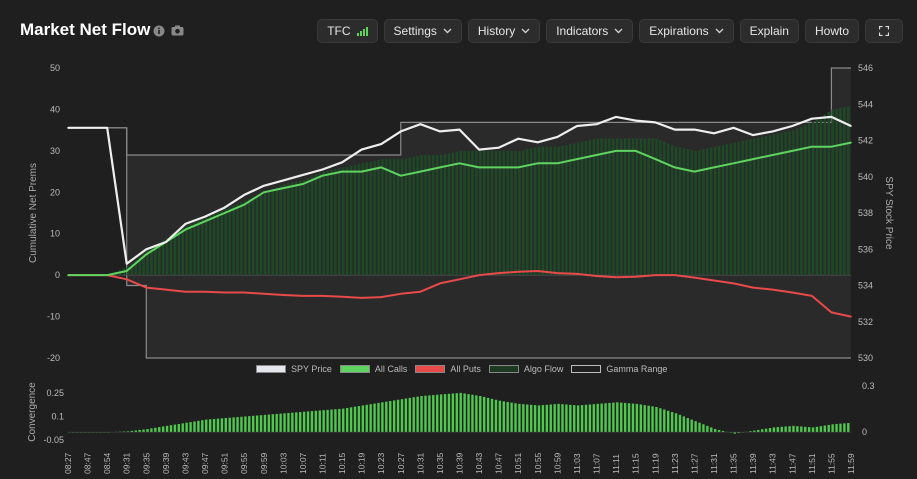 The width and height of the screenshot is (917, 479). Describe the element at coordinates (294, 369) in the screenshot. I see `legend-spy-price: SPY Price` at that location.